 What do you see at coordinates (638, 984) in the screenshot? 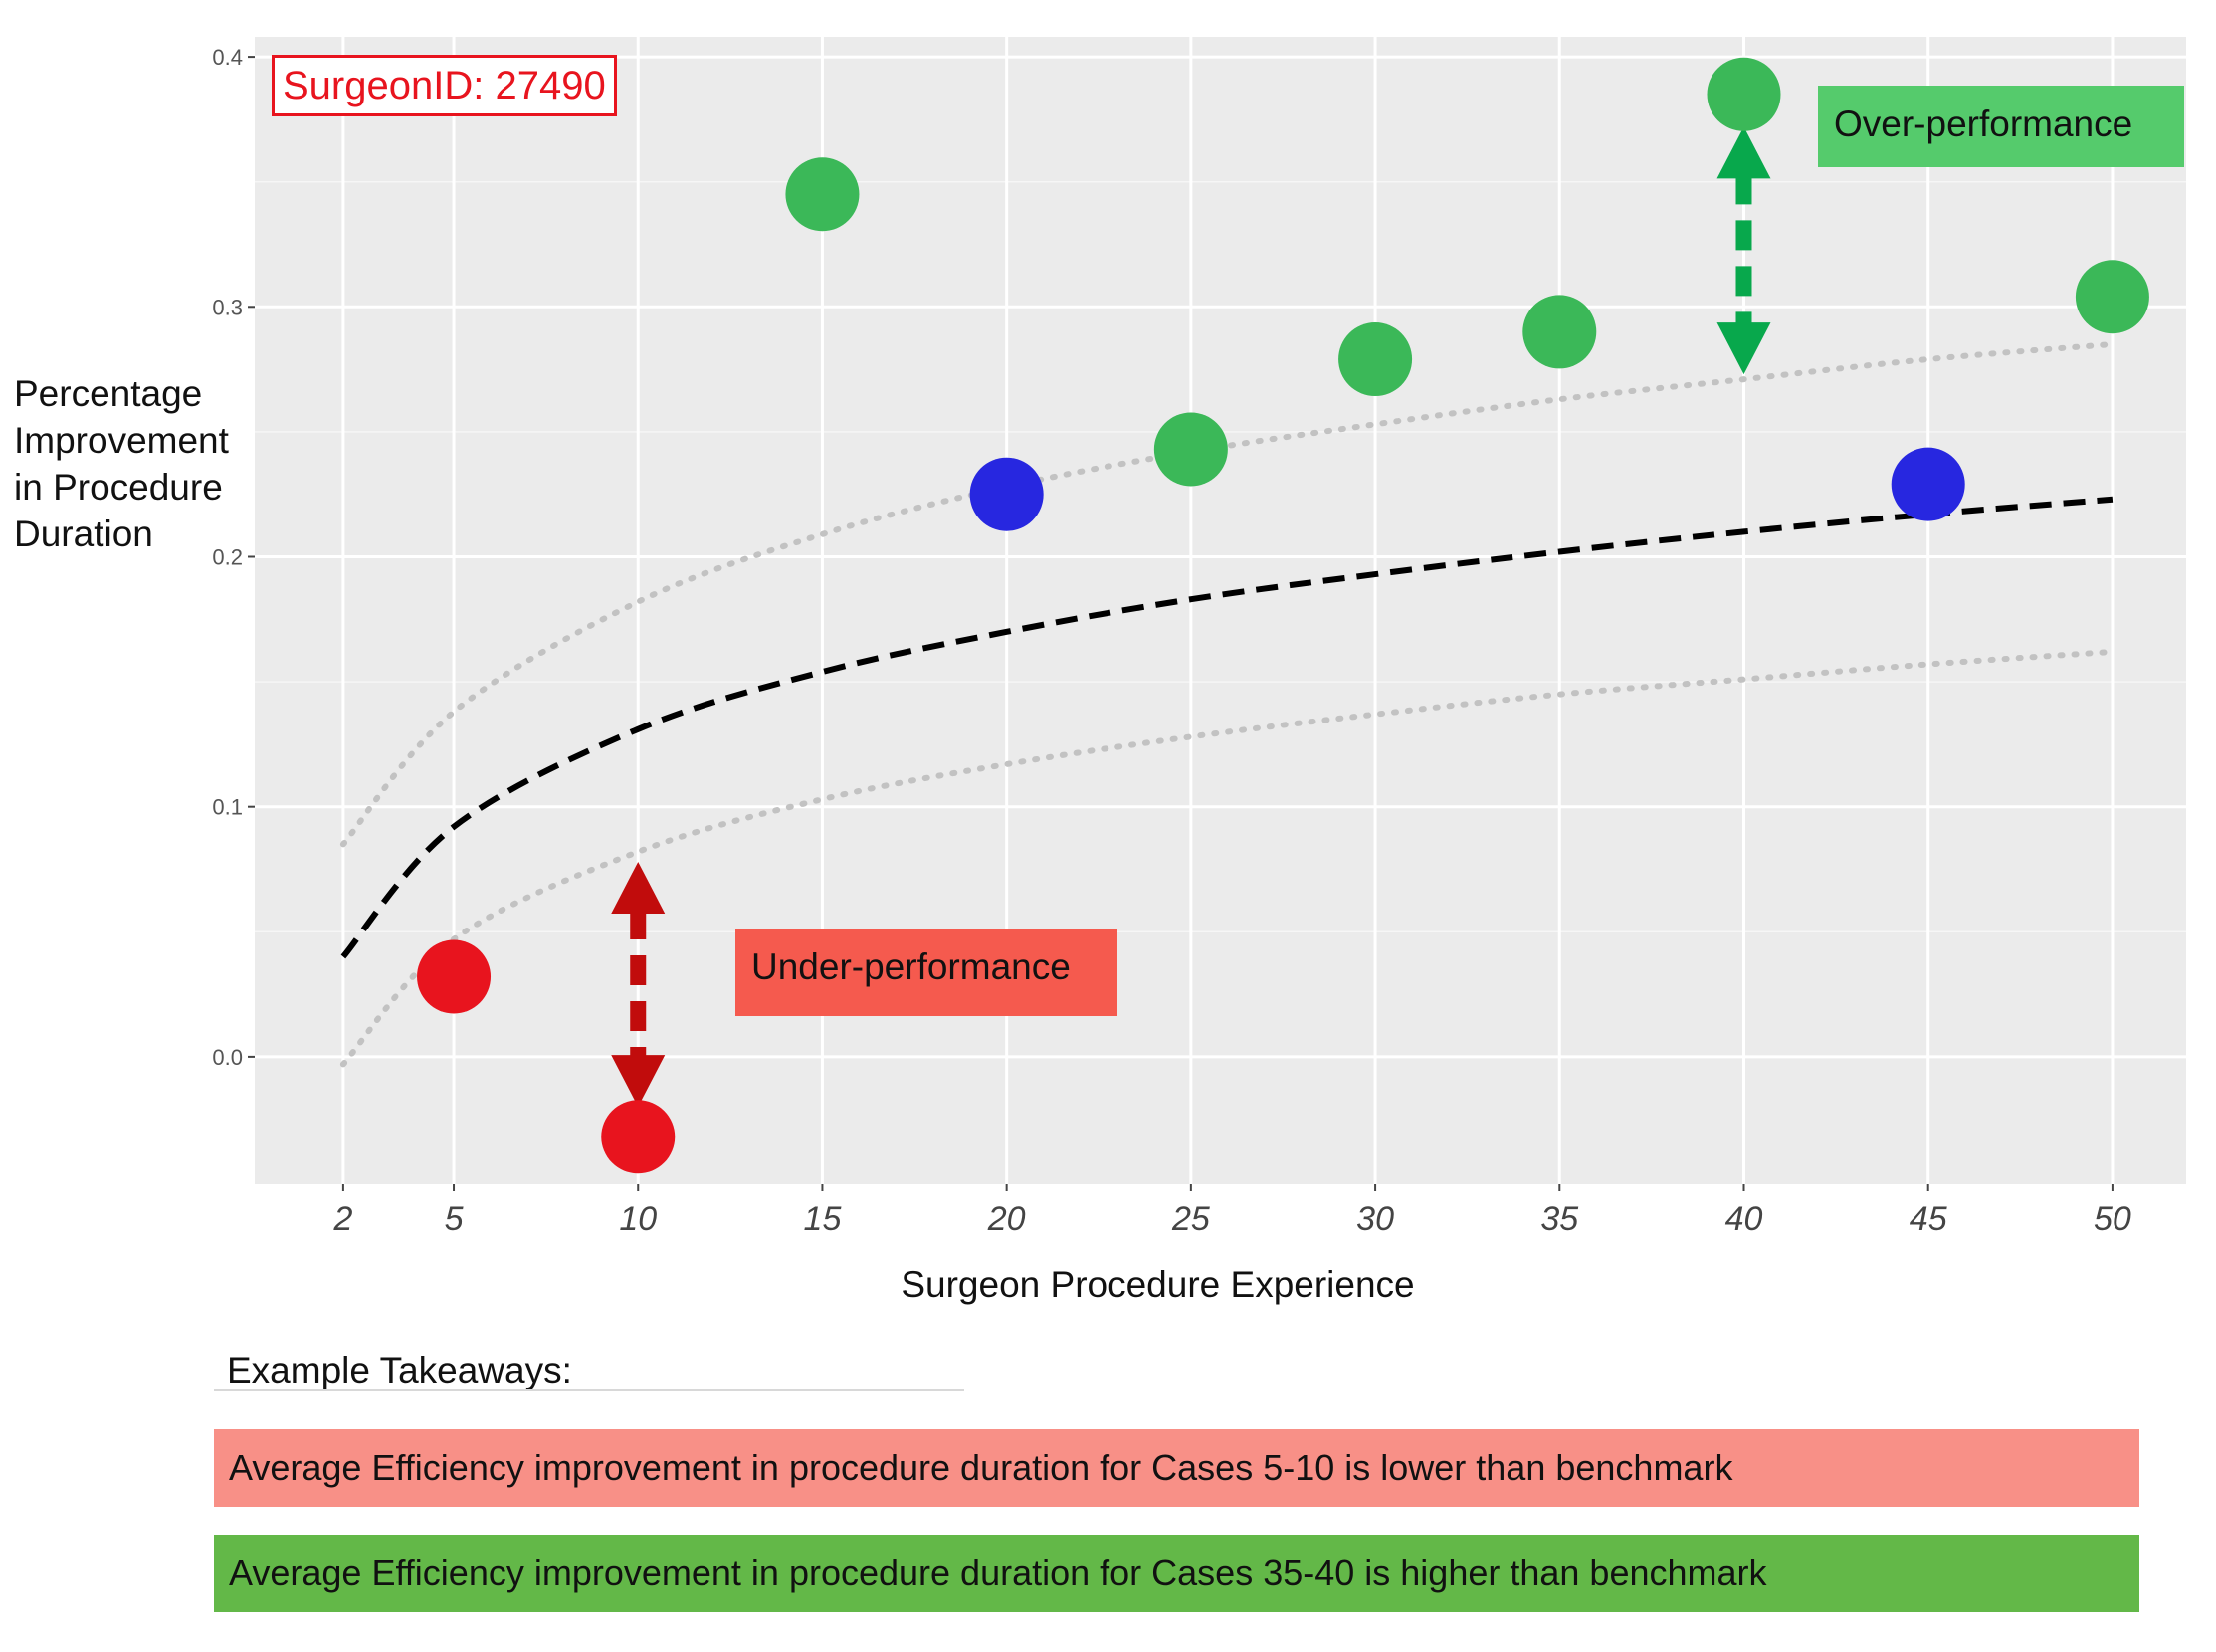
I see `under-performance-arrow` at bounding box center [638, 984].